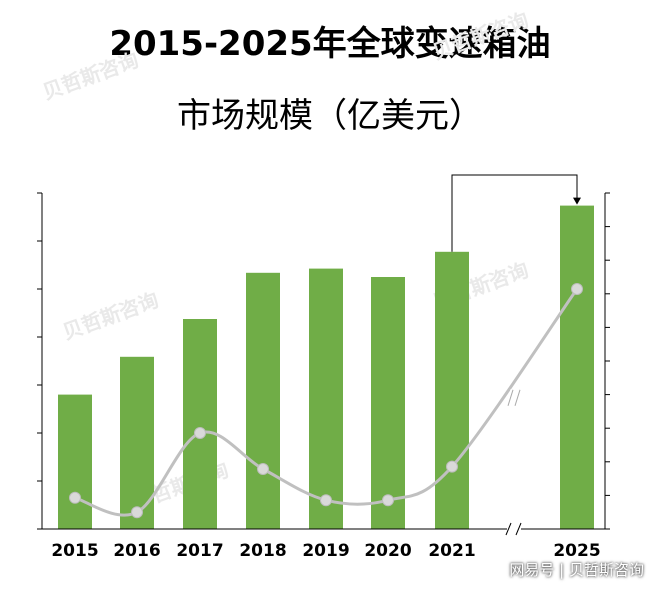 This screenshot has height=592, width=660. I want to click on bar-2025, so click(577, 367).